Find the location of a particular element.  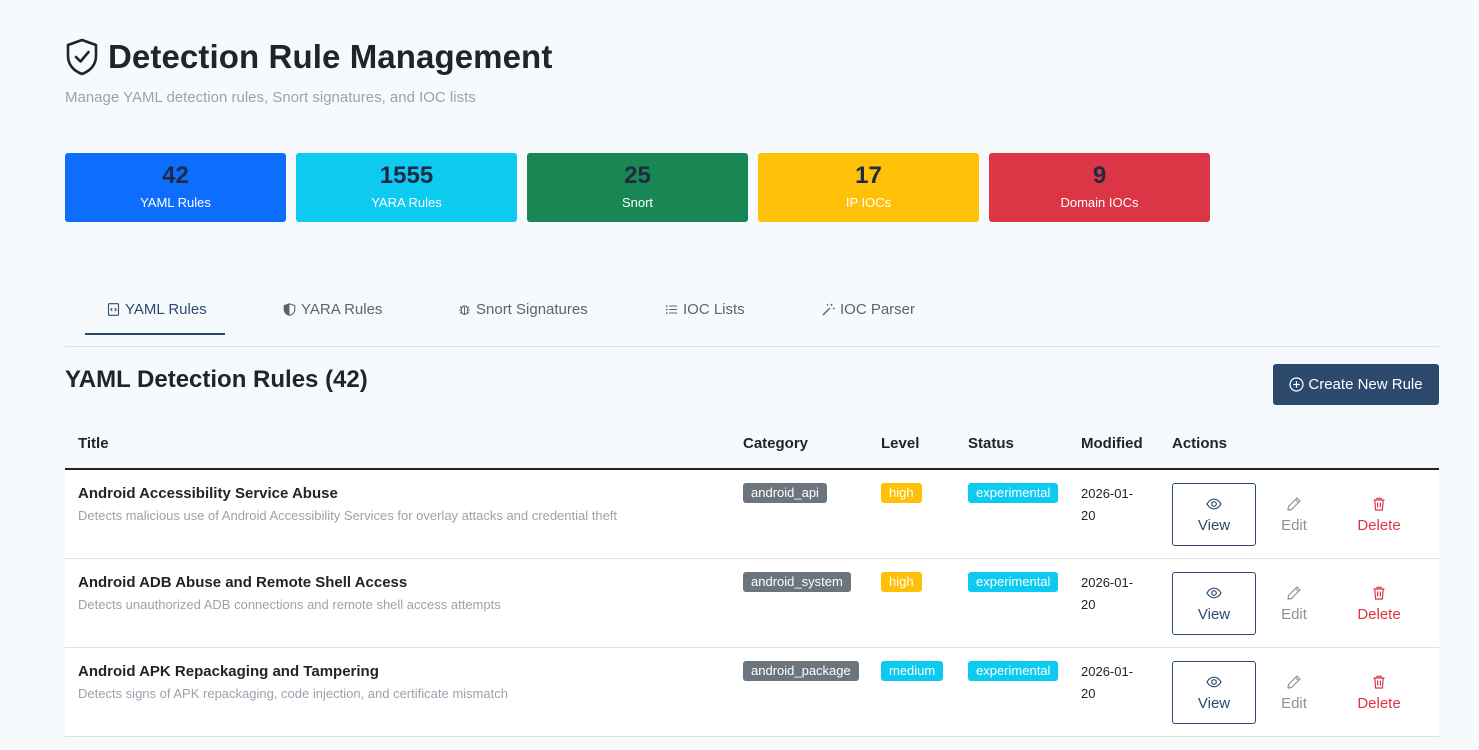

tab-ioc-lists: IOC Lists is located at coordinates (705, 309).